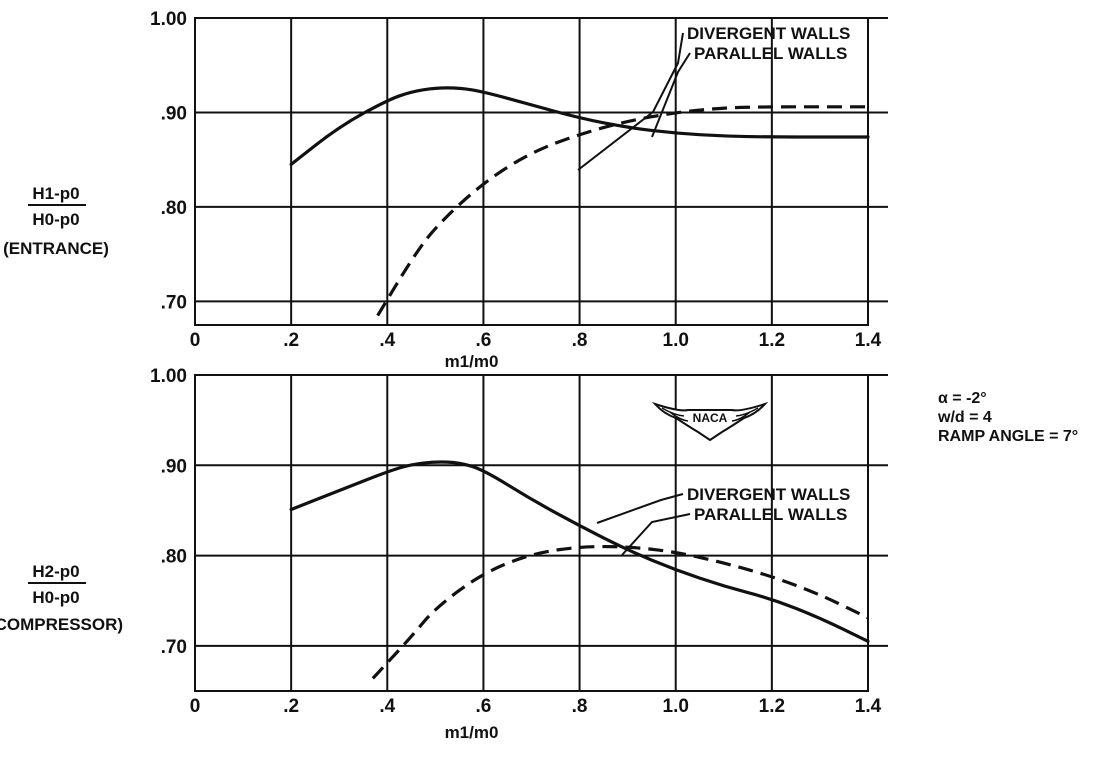 The height and width of the screenshot is (763, 1102). I want to click on y-axis-label-line: H2-p0, so click(55, 571).